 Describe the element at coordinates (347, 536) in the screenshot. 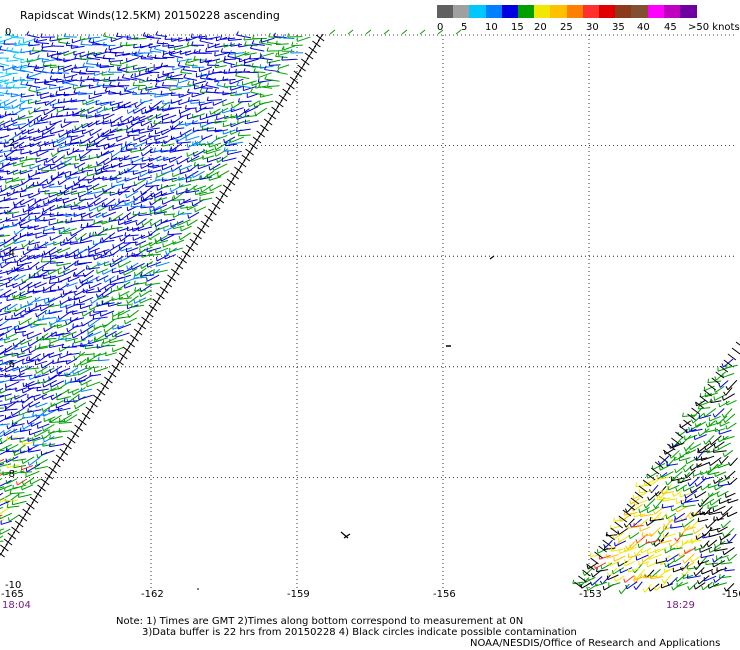

I see `isolated-barb` at that location.